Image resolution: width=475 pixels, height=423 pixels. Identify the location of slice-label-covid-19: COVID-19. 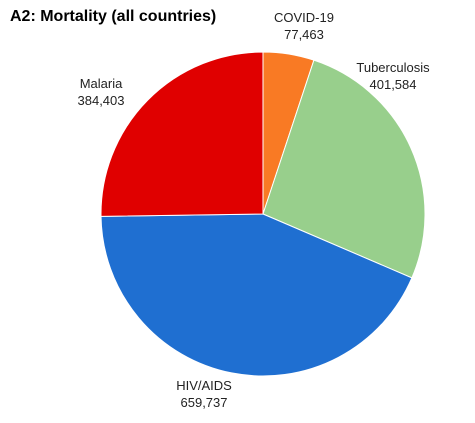
(304, 17).